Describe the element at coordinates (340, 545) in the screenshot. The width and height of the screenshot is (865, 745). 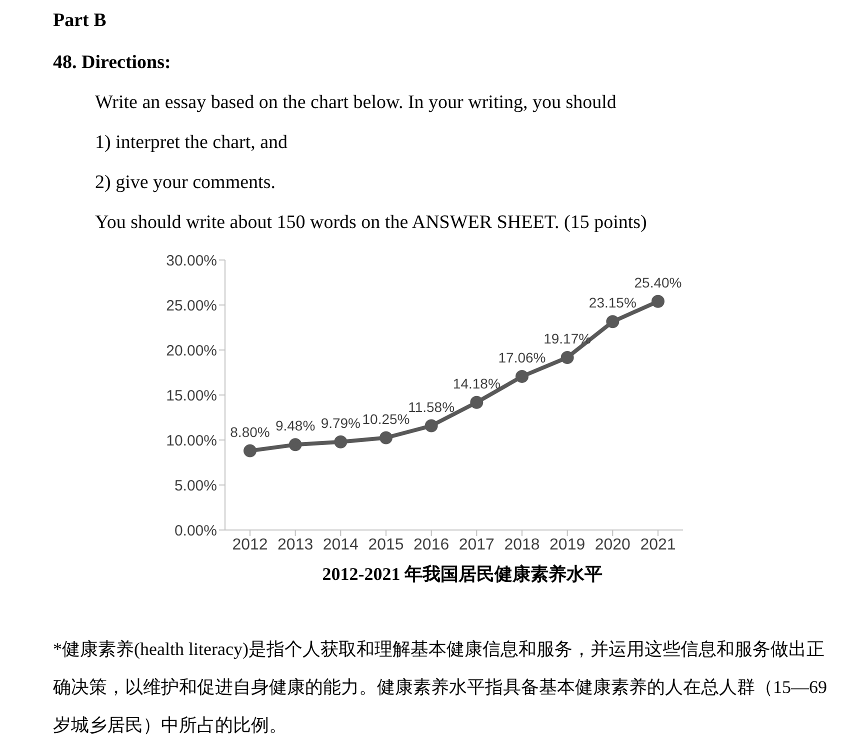
I see `x-tick-label: 2014` at that location.